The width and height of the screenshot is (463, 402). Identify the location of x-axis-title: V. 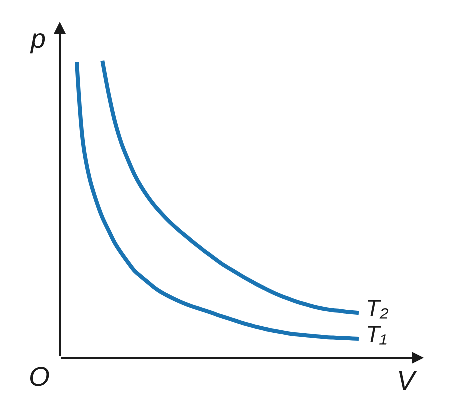
(407, 381).